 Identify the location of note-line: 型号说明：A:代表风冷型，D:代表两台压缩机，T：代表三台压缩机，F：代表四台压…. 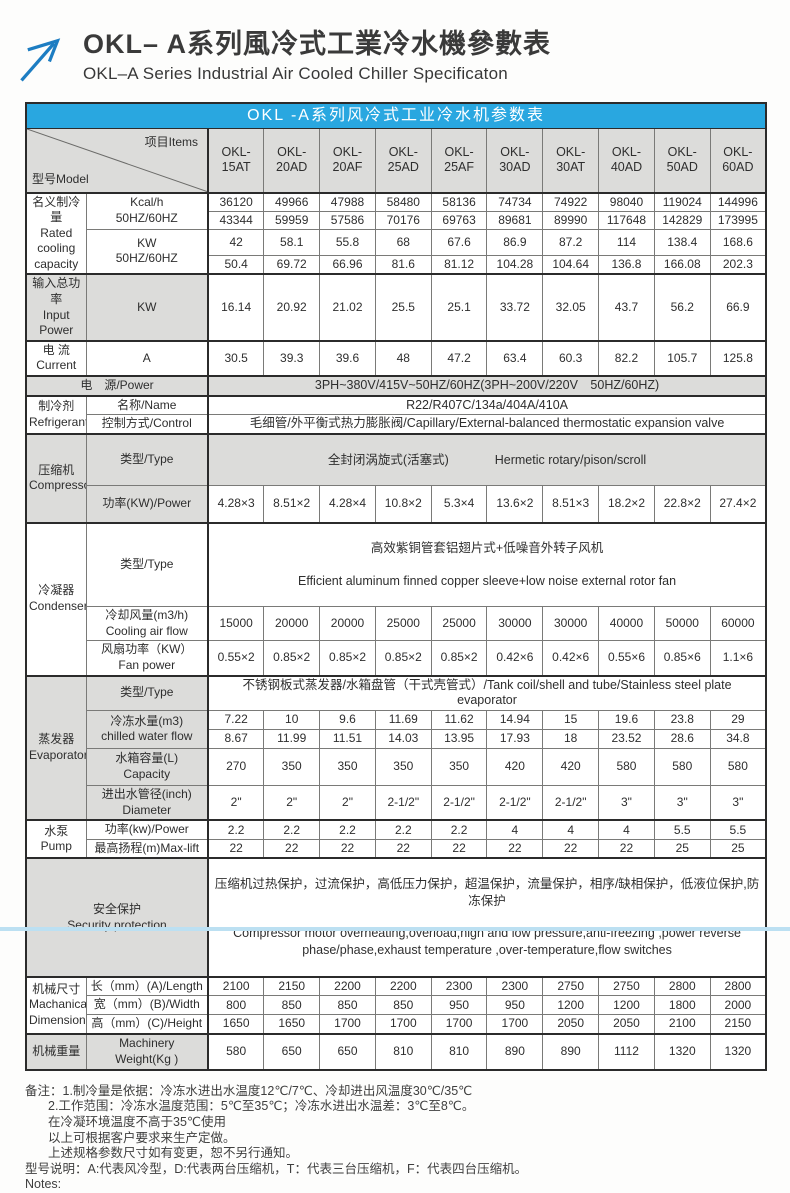
(276, 1168).